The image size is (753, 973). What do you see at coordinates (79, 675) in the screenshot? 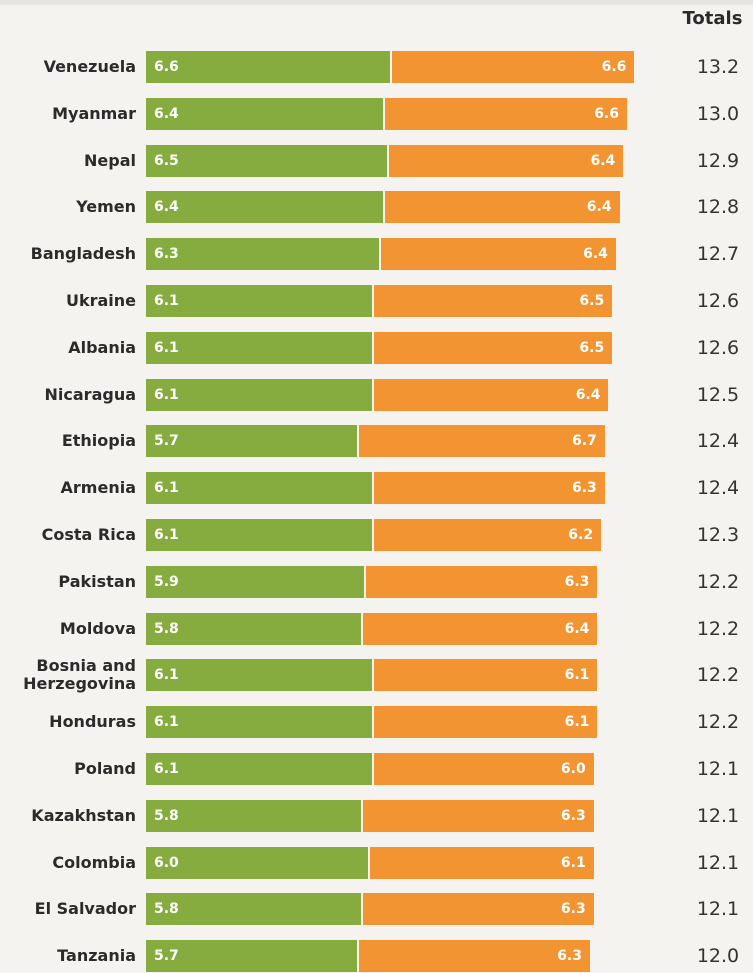
I see `category-label: Bosnia and Herzegovina` at bounding box center [79, 675].